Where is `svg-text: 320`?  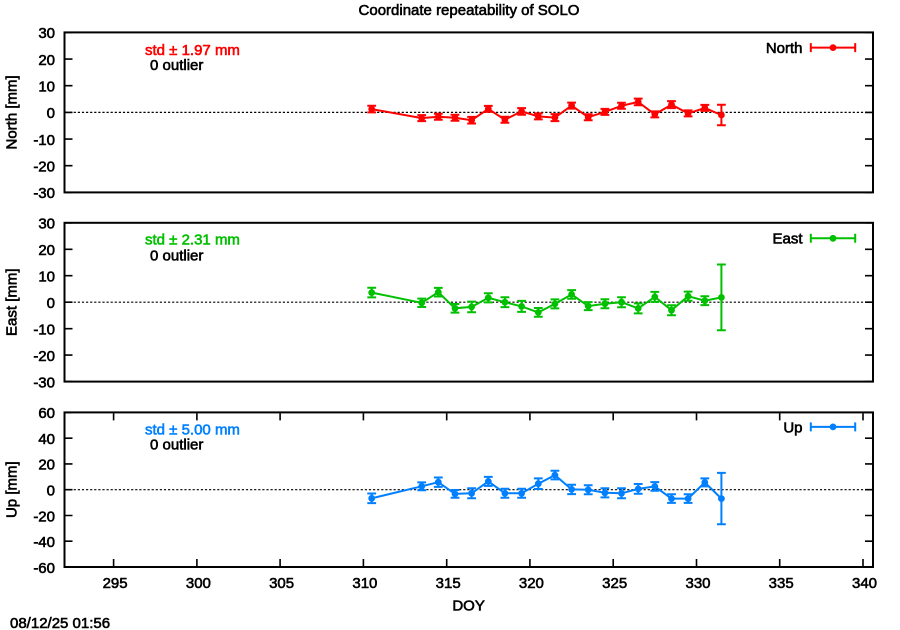
svg-text: 320 is located at coordinates (531, 583).